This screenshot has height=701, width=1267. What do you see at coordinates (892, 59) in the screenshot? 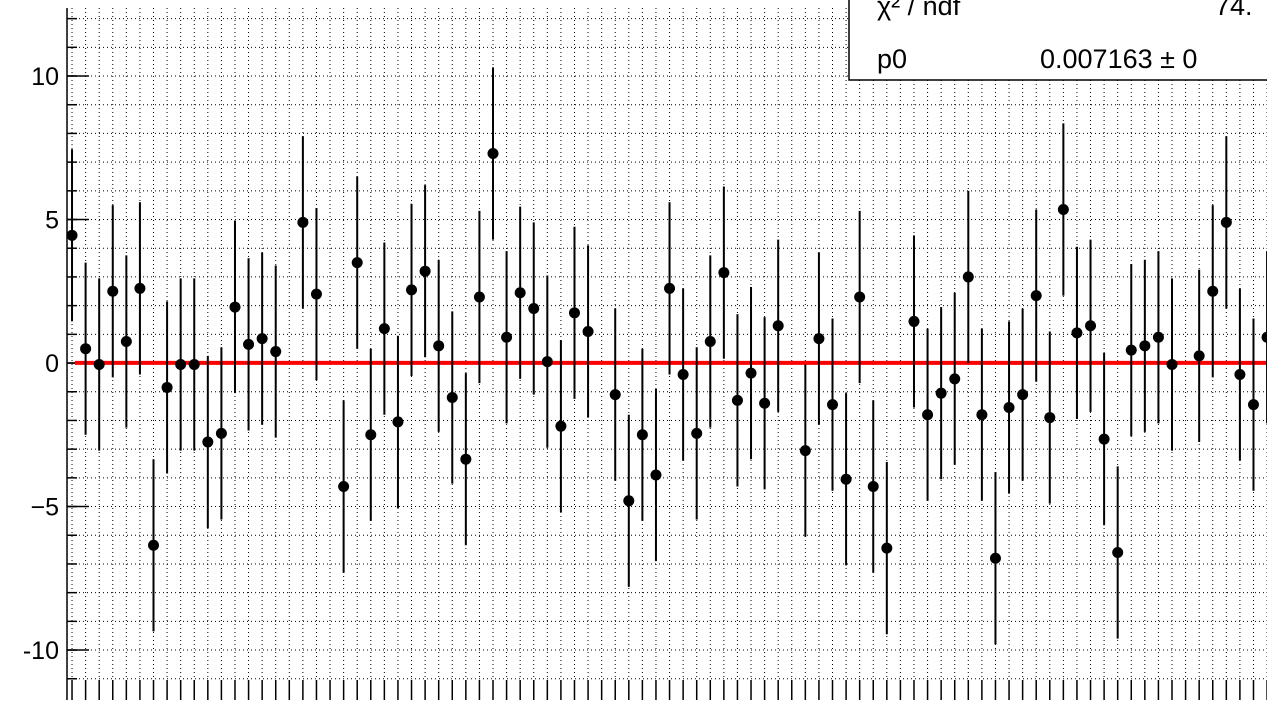
I see `stats-label: p0` at bounding box center [892, 59].